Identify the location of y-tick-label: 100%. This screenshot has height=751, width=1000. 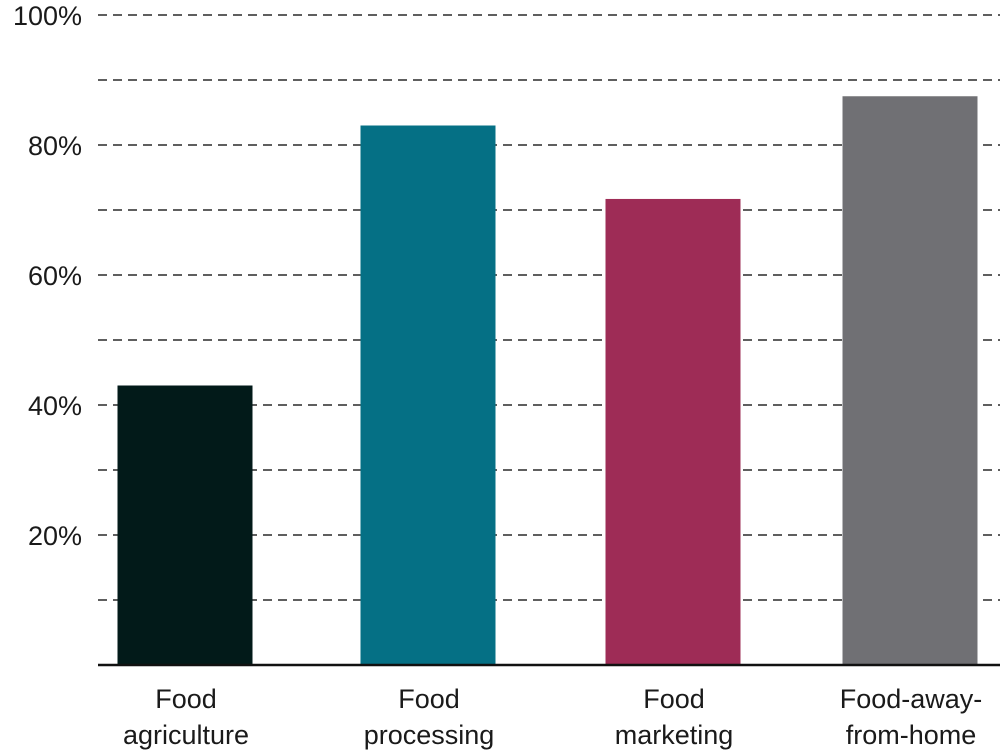
(47, 16).